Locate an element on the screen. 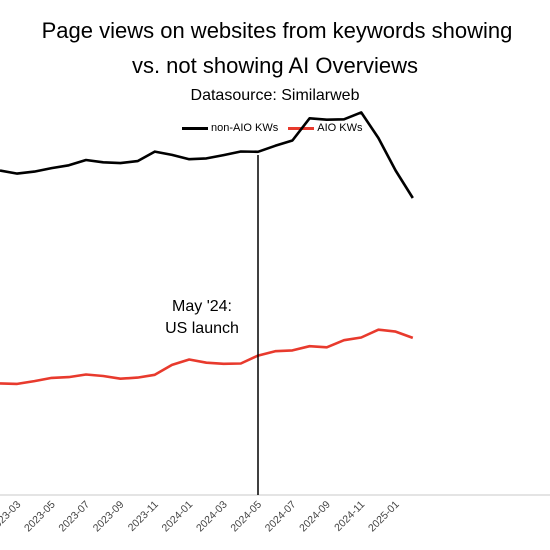 The width and height of the screenshot is (550, 550). chart-subtitle: Datasource: Similarweb is located at coordinates (275, 95).